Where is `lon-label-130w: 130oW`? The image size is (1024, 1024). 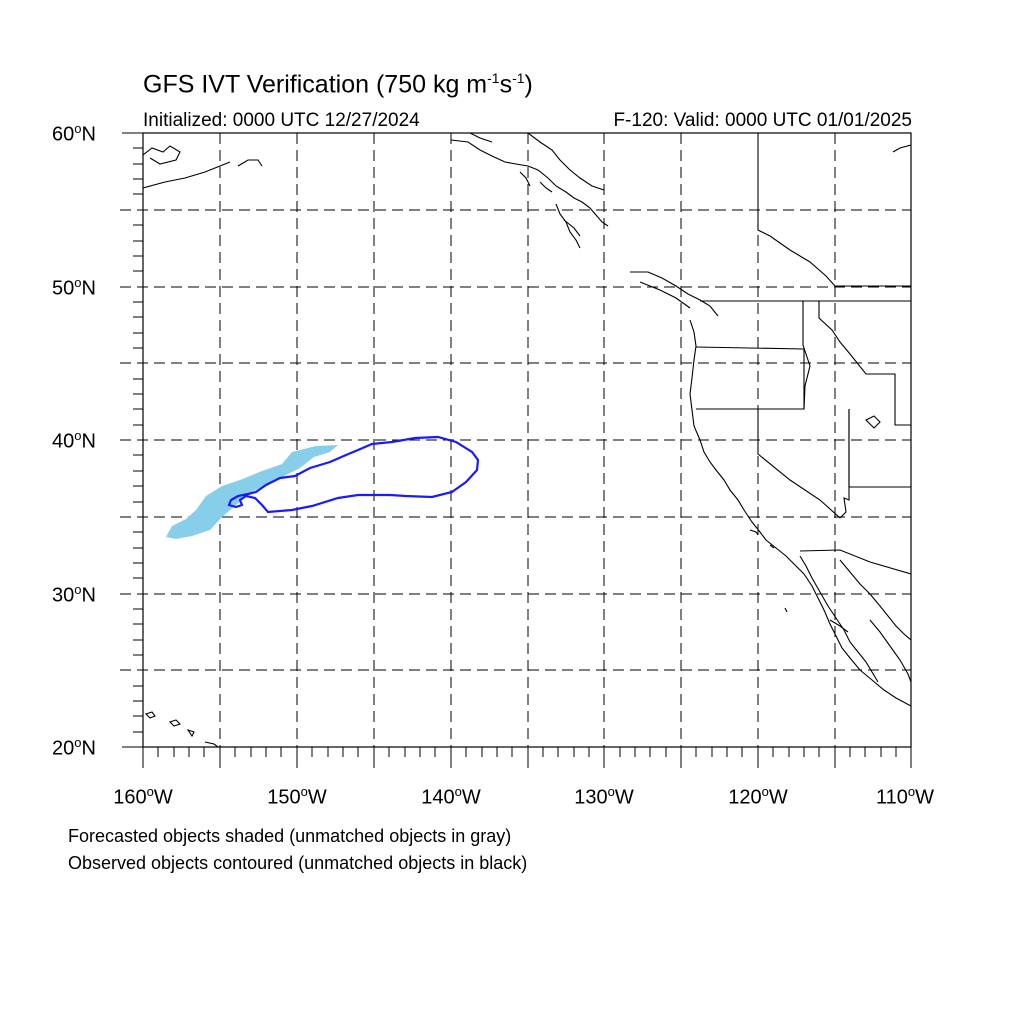 lon-label-130w: 130oW is located at coordinates (604, 796).